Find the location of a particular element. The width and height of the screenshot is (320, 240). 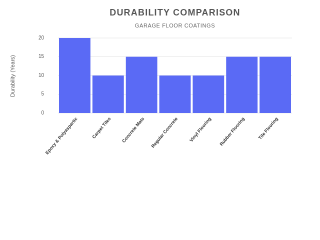

chart-subtitle: GARAGE FLOOR COATINGS is located at coordinates (175, 26).